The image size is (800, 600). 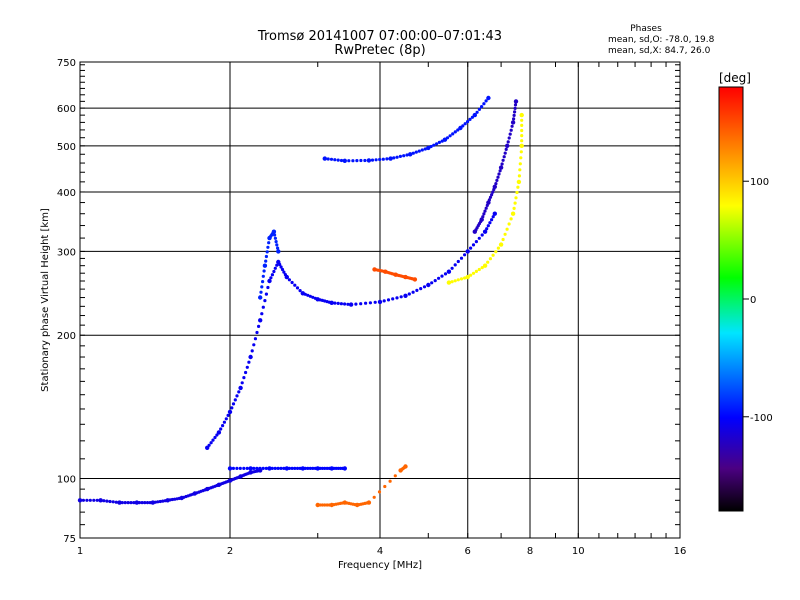 I want to click on series-e-layer-trace-o-, so click(x=170, y=486).